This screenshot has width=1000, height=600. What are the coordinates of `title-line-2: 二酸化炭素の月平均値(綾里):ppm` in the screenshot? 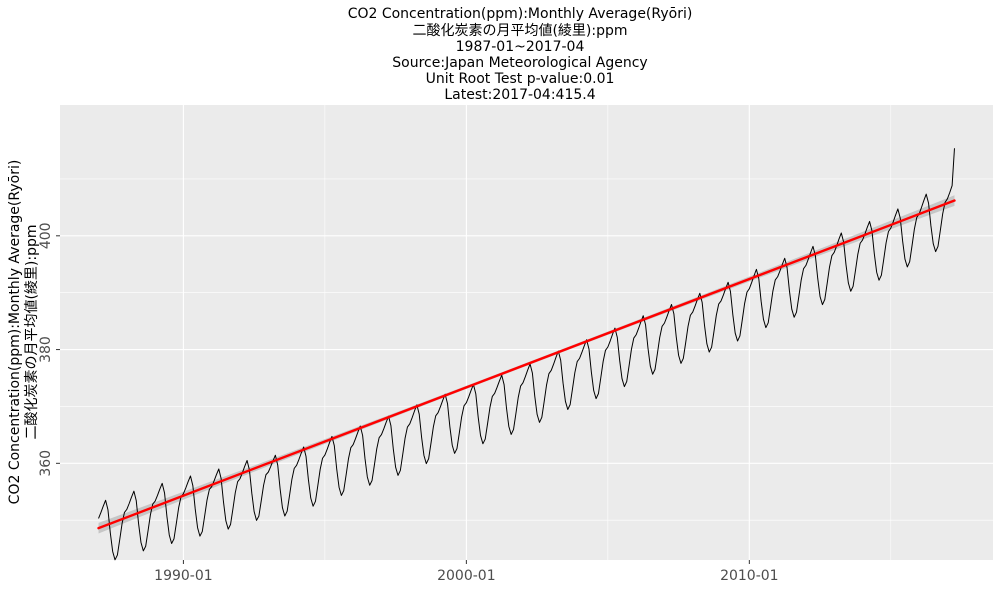 It's located at (519, 31).